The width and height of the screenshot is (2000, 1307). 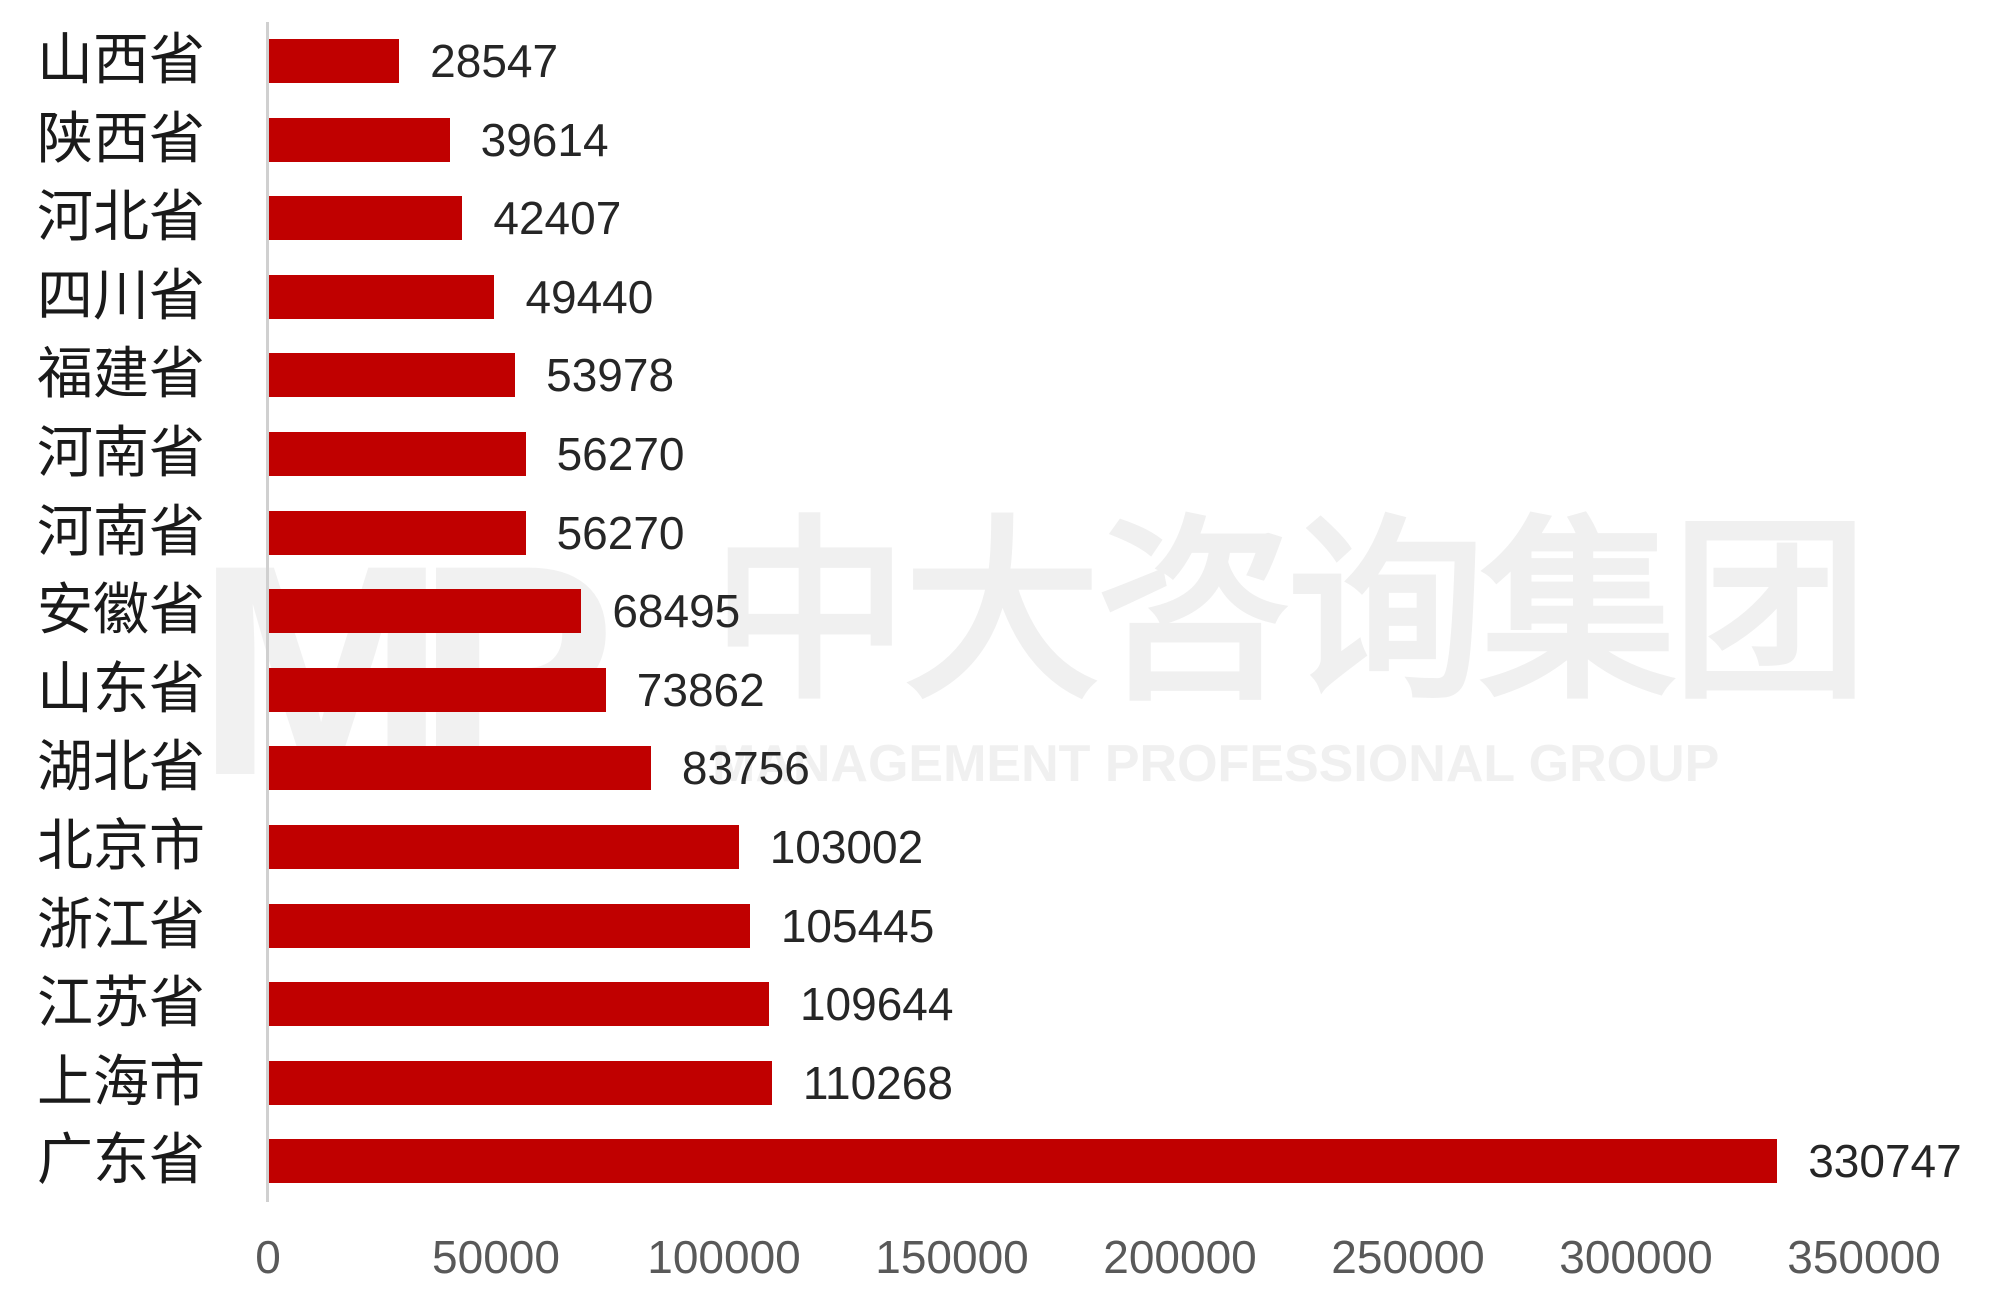 I want to click on bar-row: 山西省 28547, so click(x=1000, y=61).